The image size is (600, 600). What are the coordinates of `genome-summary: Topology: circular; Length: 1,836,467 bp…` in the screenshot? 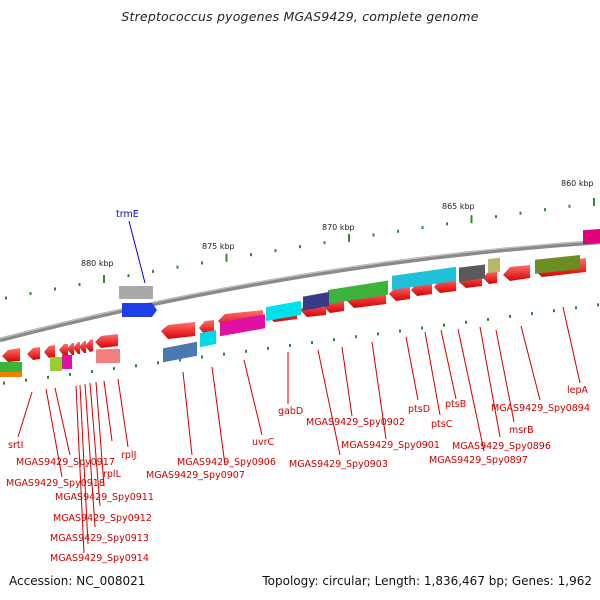 It's located at (427, 581).